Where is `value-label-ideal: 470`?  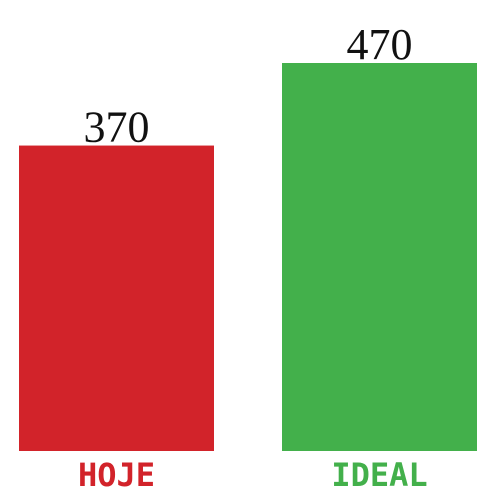 value-label-ideal: 470 is located at coordinates (380, 44).